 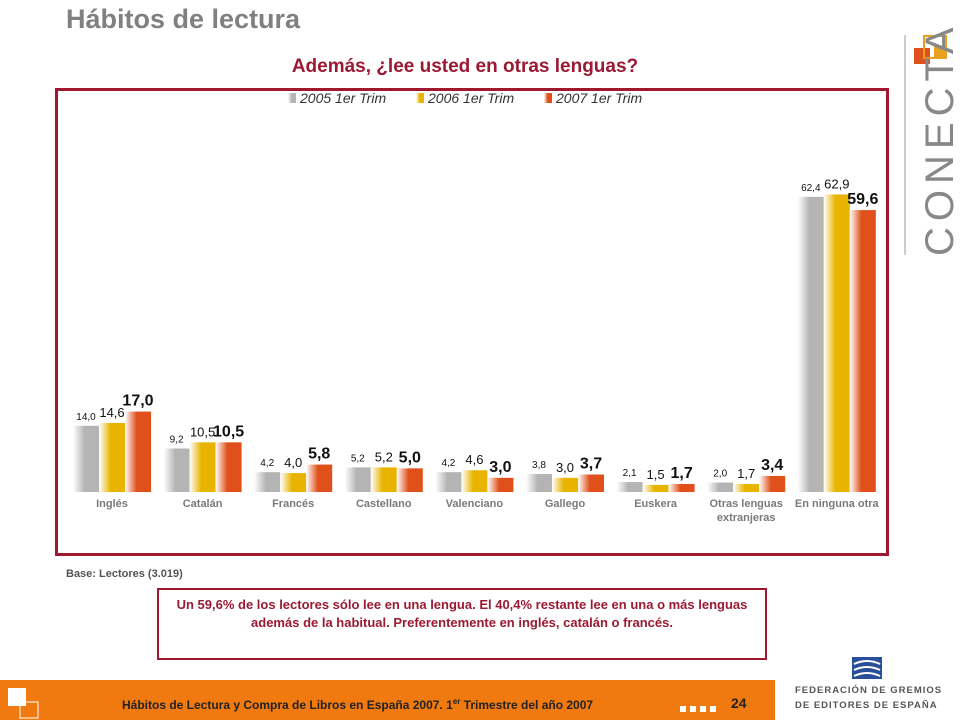 I want to click on x-tick-label: Catalán, so click(x=202, y=504).